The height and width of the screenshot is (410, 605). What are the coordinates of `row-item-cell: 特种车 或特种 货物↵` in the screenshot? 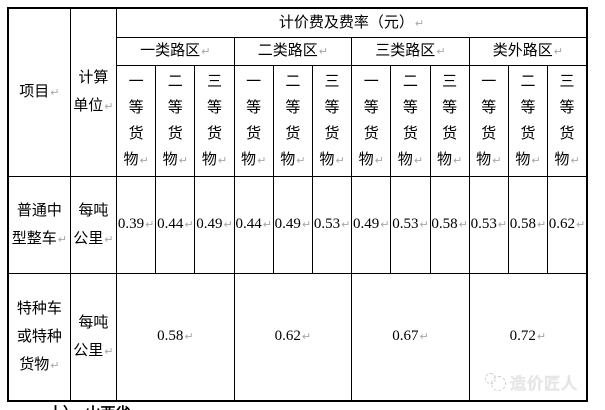 It's located at (39, 337).